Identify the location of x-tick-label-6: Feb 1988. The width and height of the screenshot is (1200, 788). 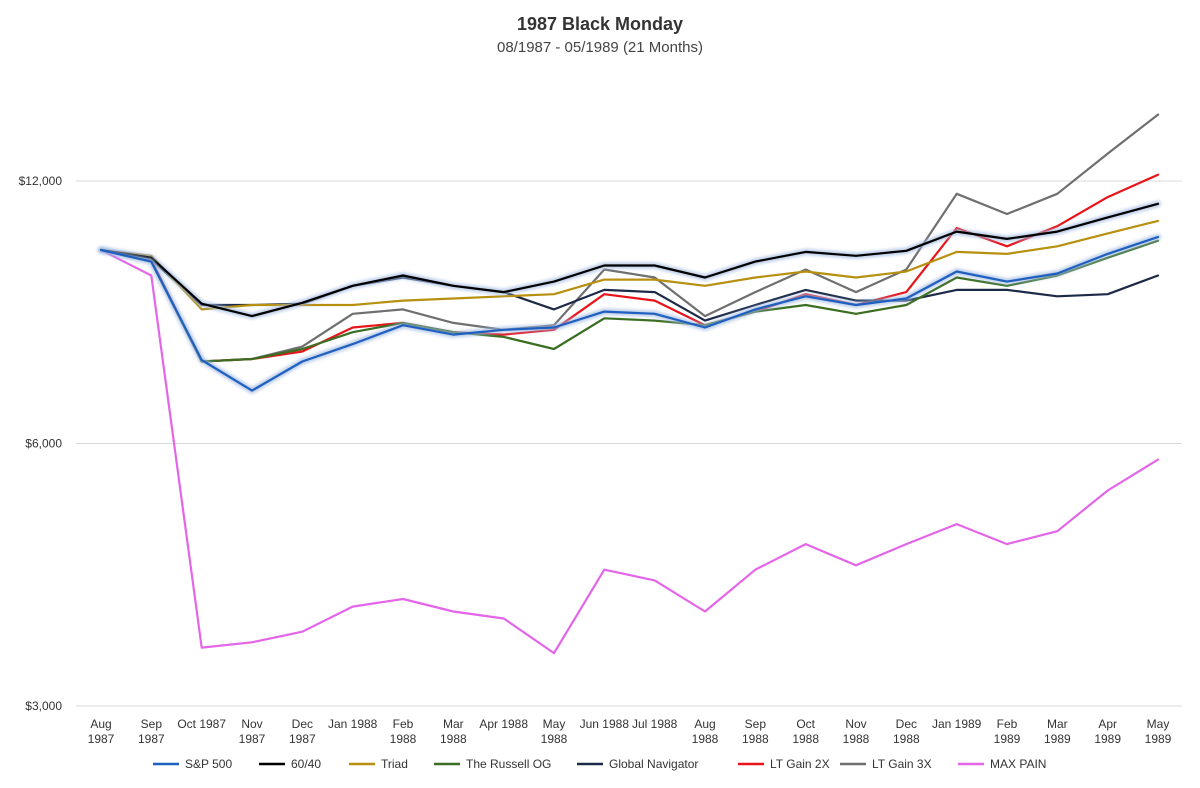
(403, 731).